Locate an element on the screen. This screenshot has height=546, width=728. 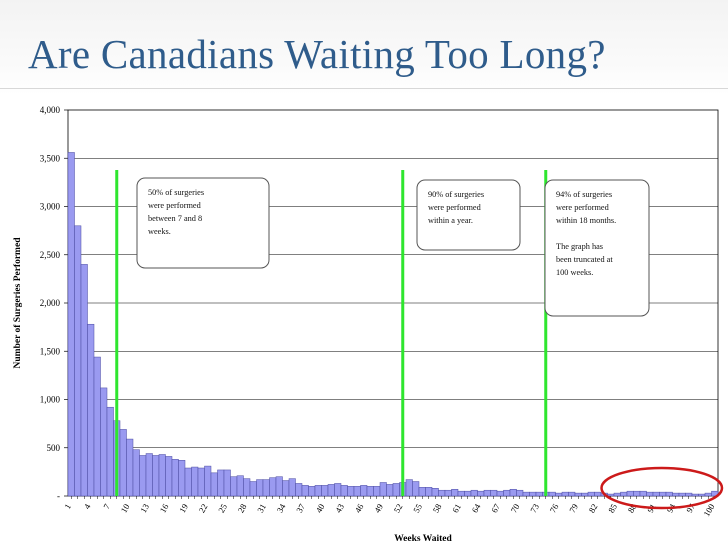
annotation-text: weeks. is located at coordinates (159, 231).